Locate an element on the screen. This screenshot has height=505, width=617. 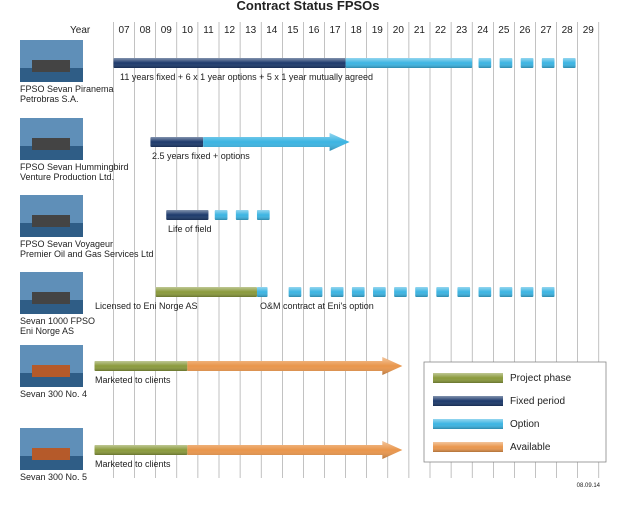
x-tick-label: 10 is located at coordinates (188, 30).